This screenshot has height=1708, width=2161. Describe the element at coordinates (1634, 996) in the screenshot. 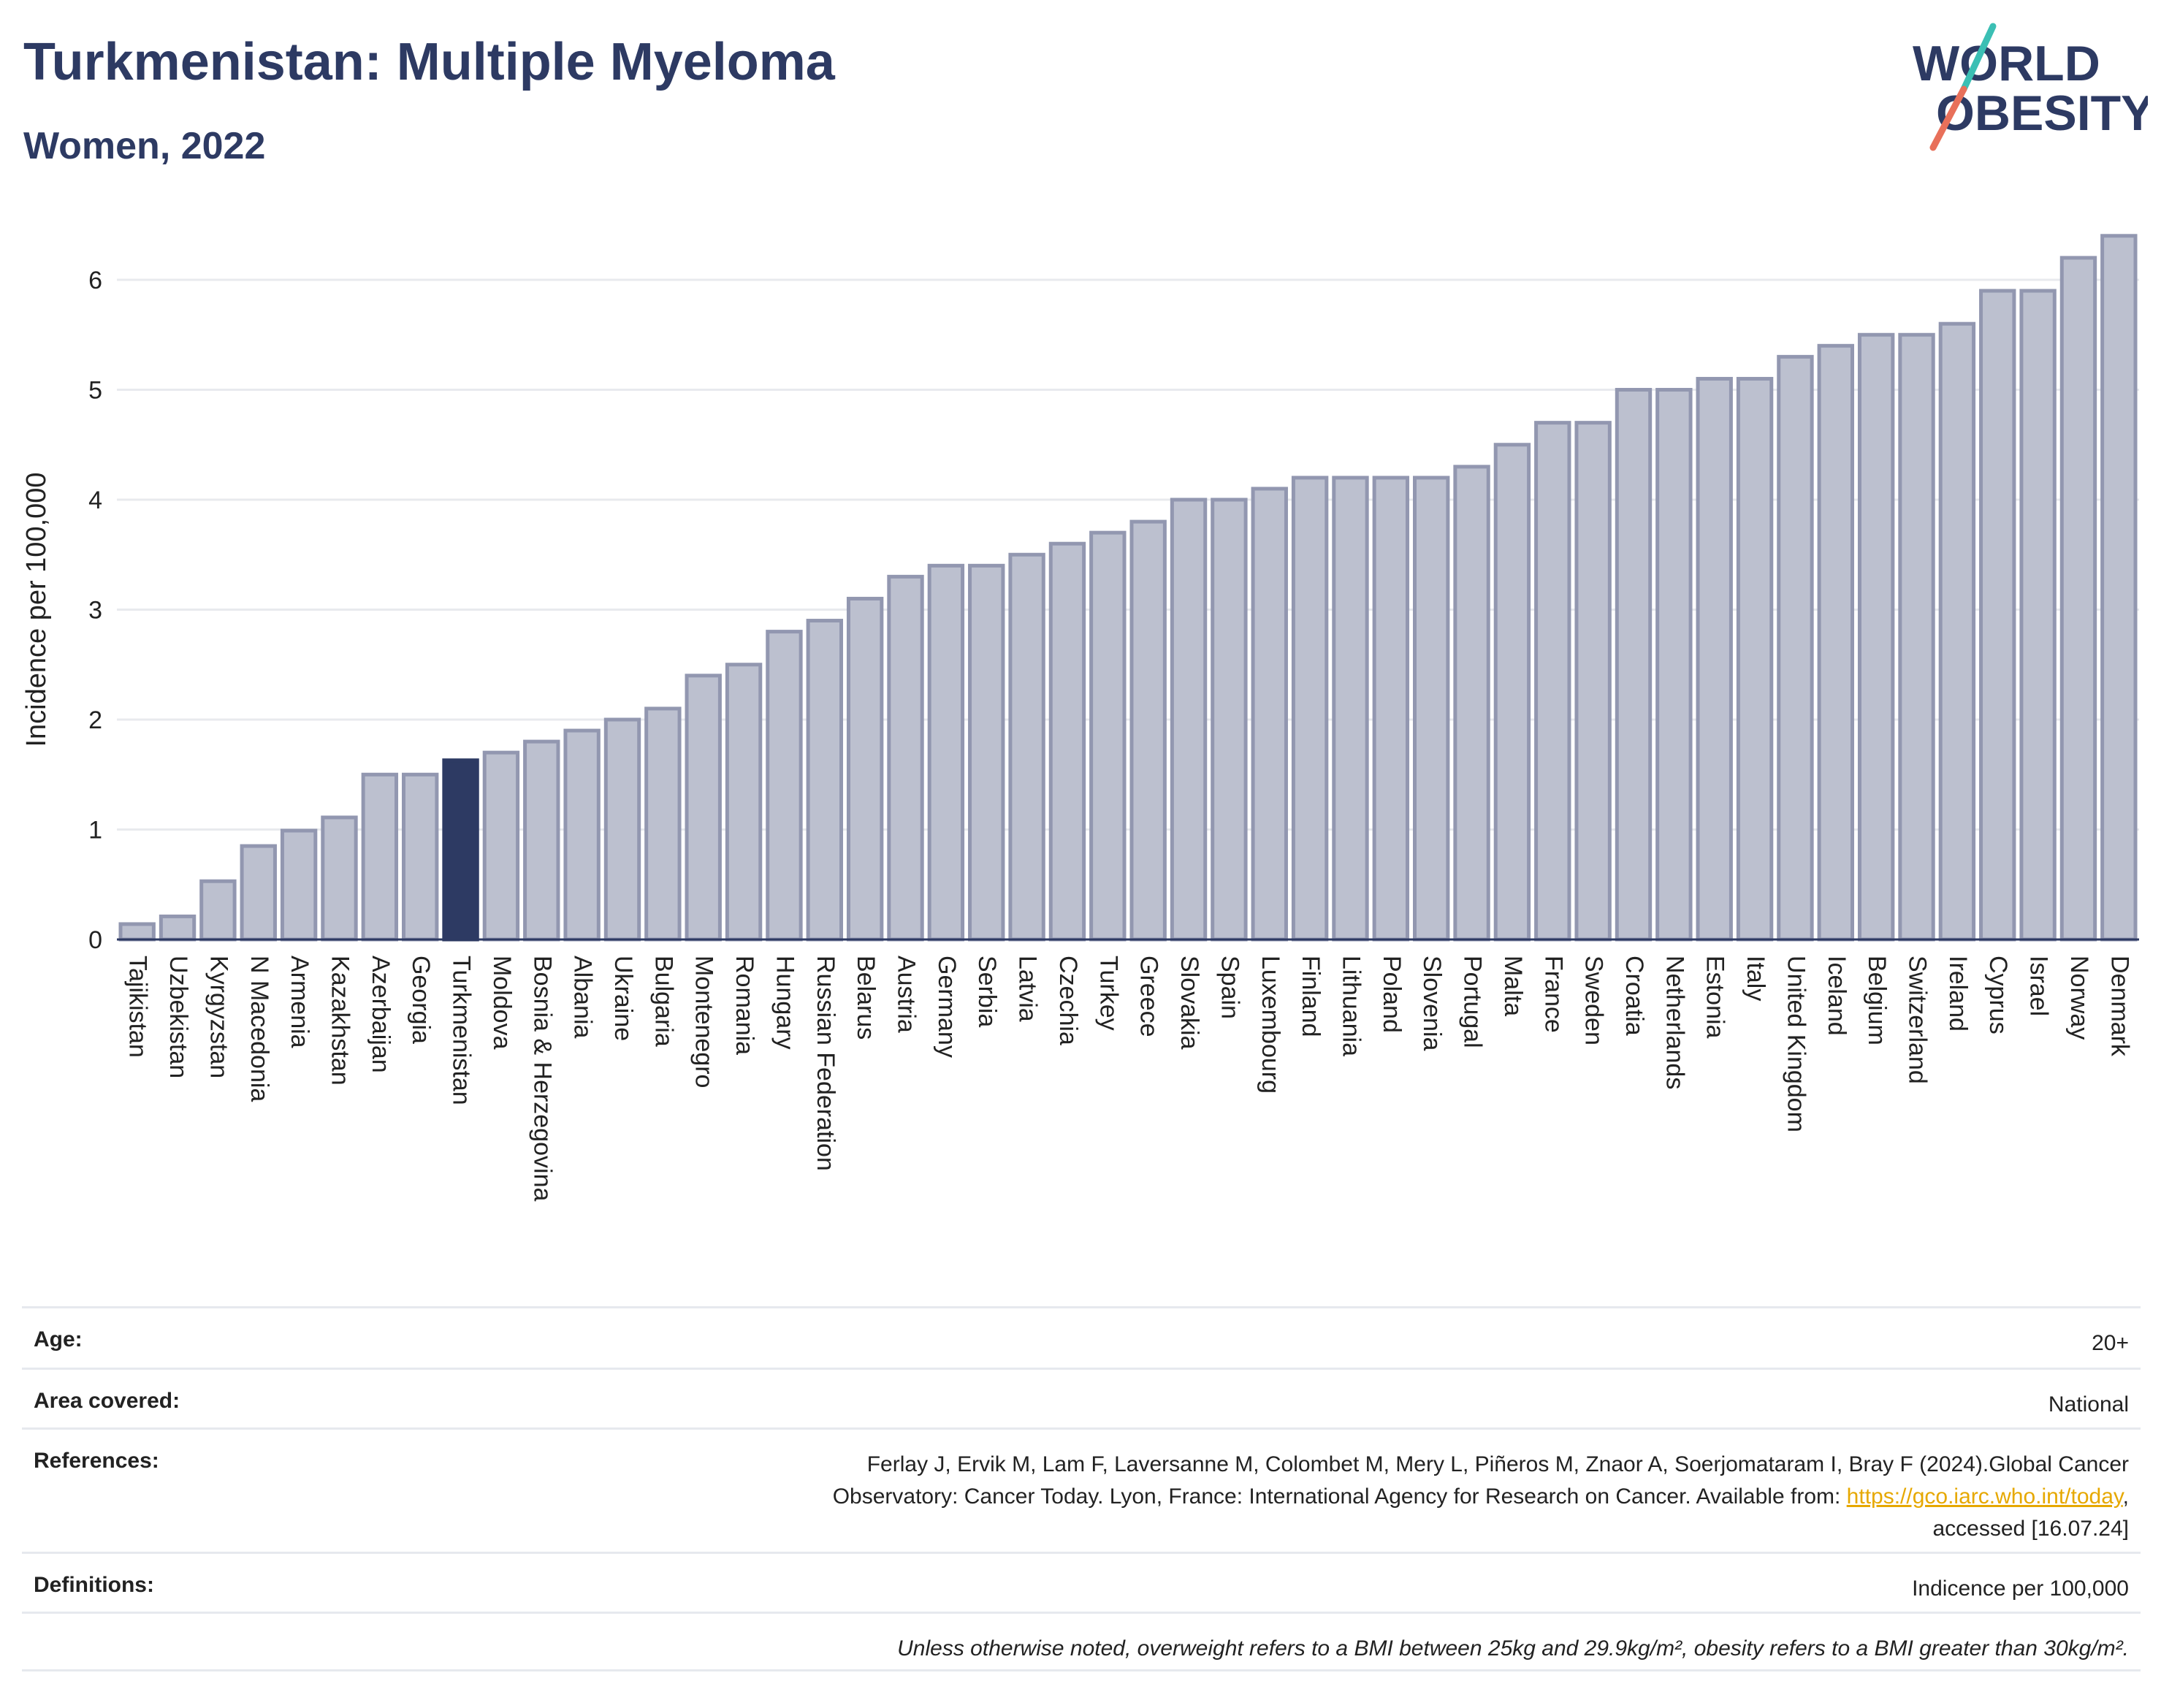

I see `x-tick-label: Croatia` at that location.